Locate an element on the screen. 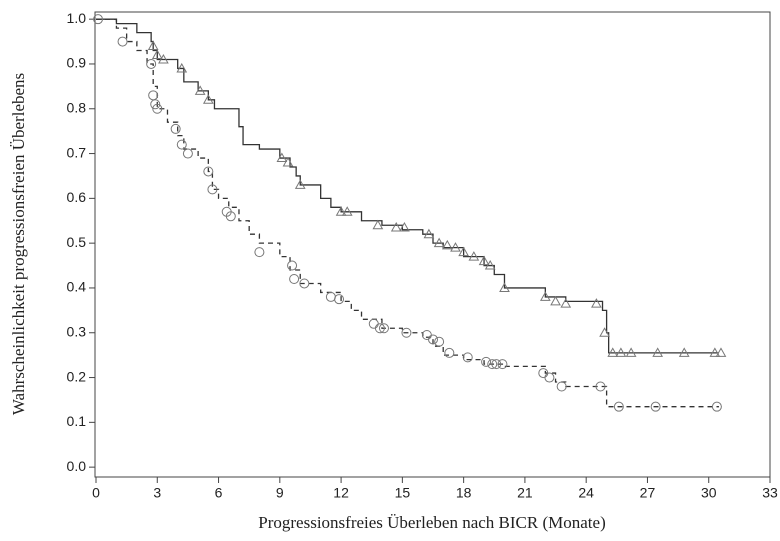 This screenshot has width=780, height=541. x-tick-label: 3 is located at coordinates (157, 493).